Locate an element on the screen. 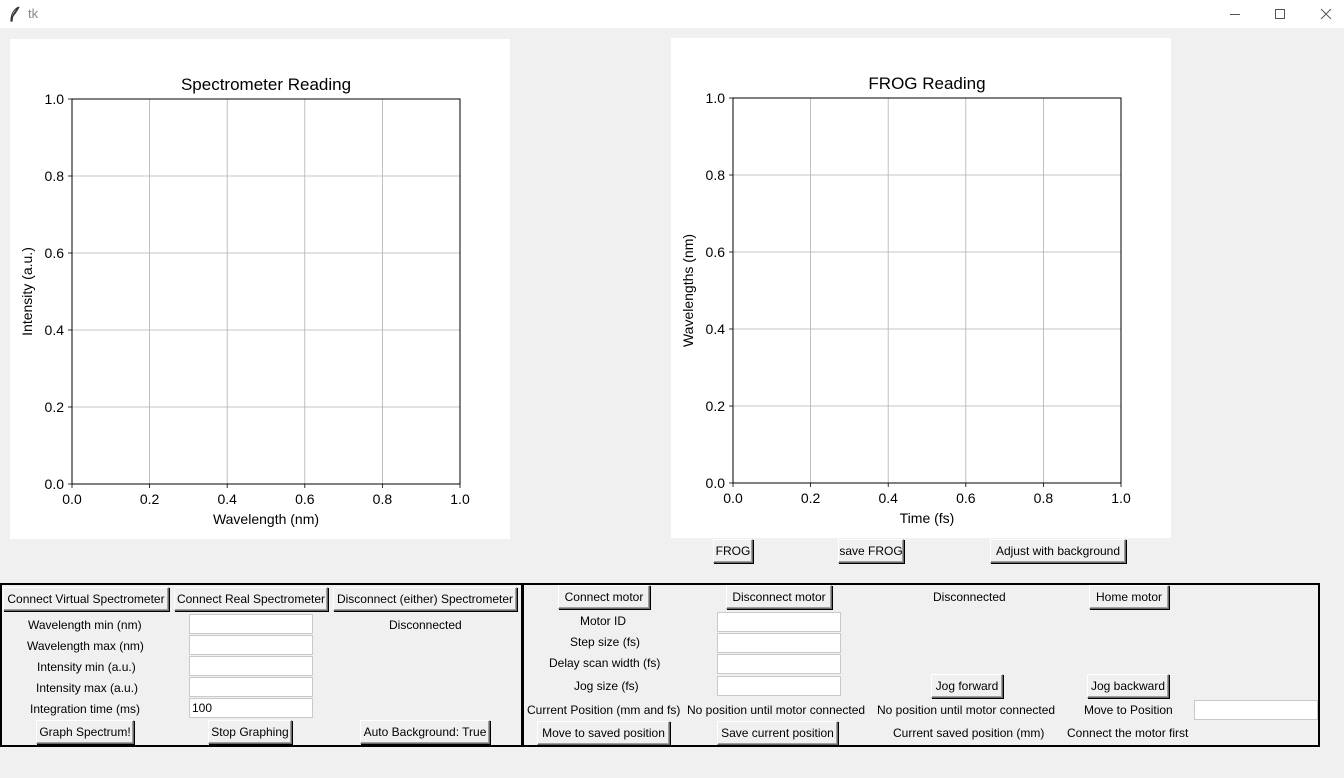 This screenshot has width=1344, height=778. connect-virtual-spectrometer-button: Connect Virtual Spectrometer is located at coordinates (86, 599).